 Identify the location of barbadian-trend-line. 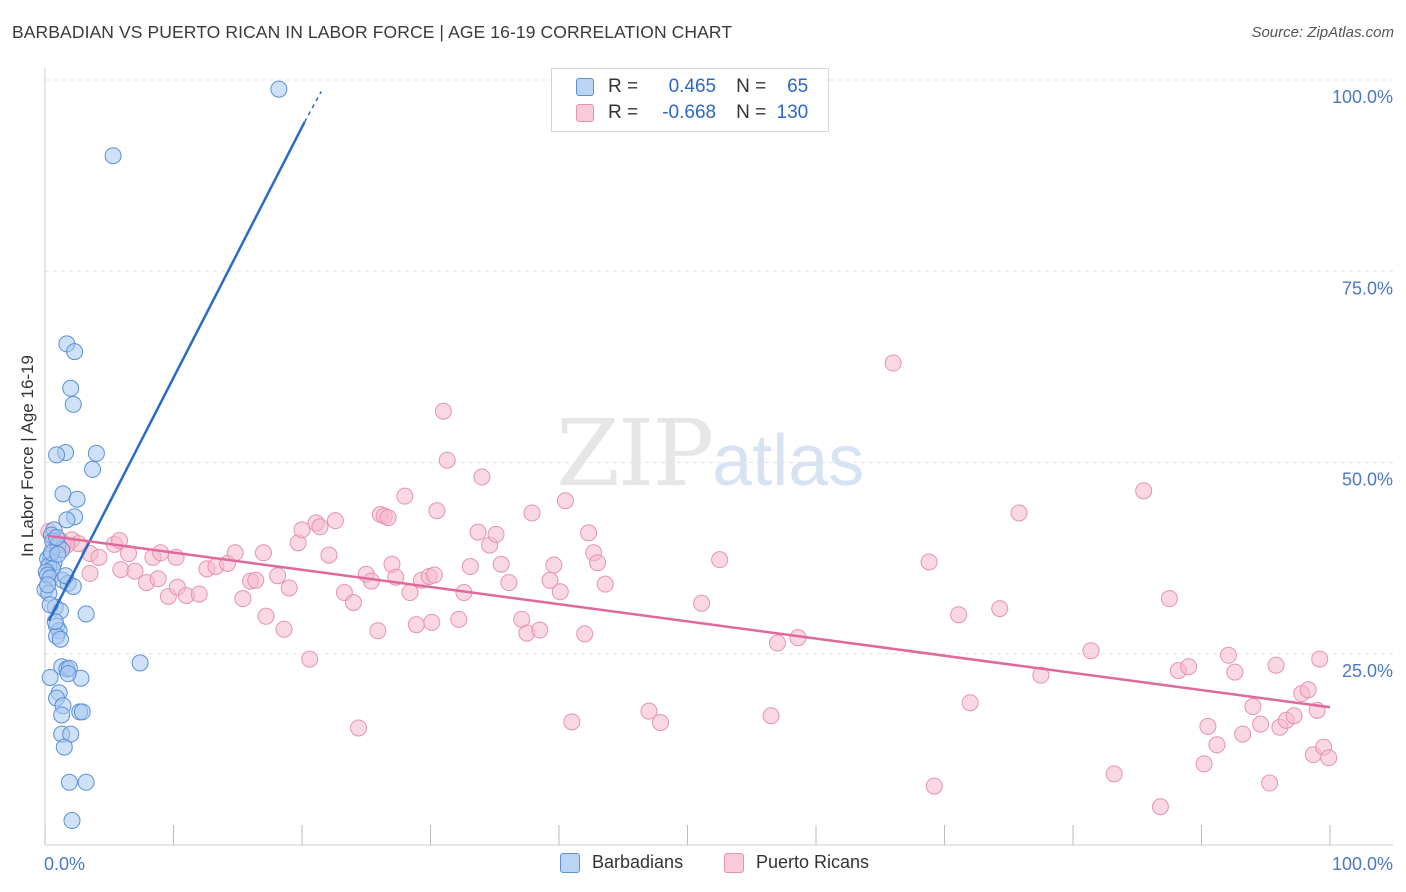
(176, 371).